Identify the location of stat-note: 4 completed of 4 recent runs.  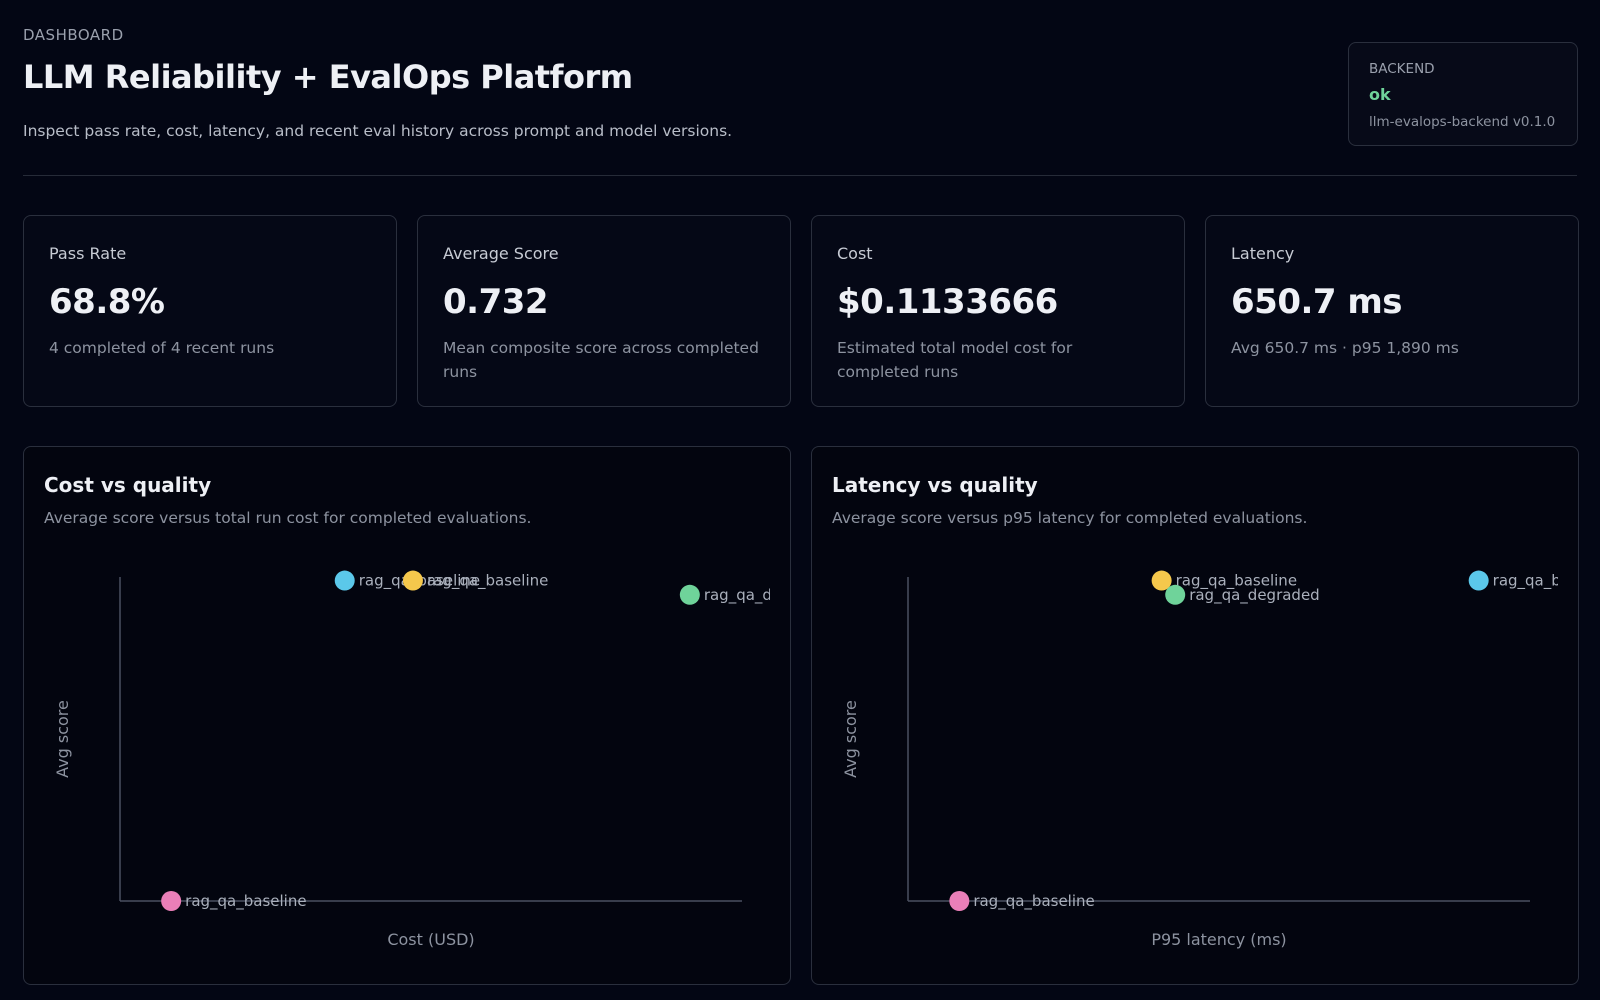
(162, 348).